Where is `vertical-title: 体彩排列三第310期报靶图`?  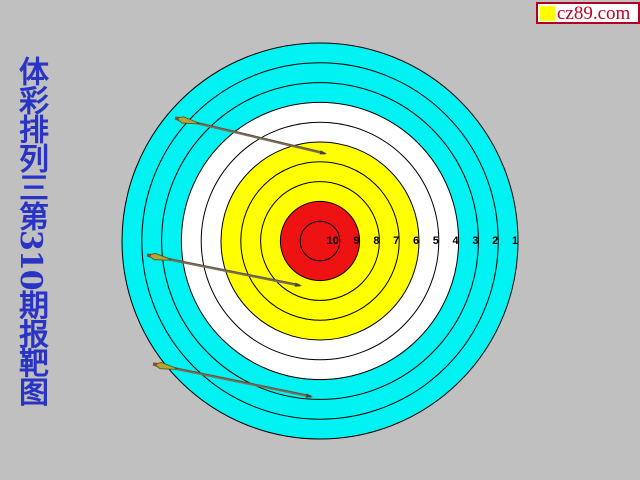
vertical-title: 体彩排列三第310期报靶图 is located at coordinates (30, 231).